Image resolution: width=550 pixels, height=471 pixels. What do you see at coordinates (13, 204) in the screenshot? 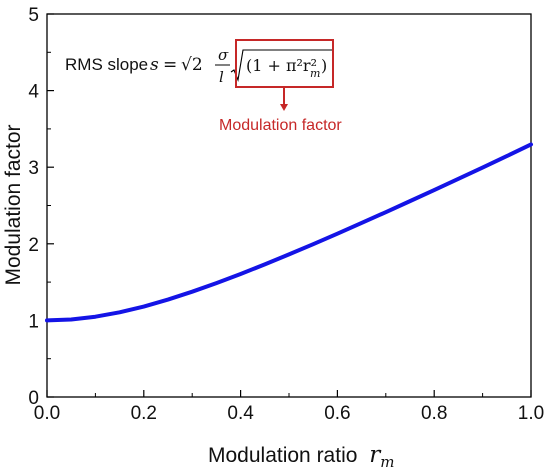
I see `y-axis-title: Modulation factor` at bounding box center [13, 204].